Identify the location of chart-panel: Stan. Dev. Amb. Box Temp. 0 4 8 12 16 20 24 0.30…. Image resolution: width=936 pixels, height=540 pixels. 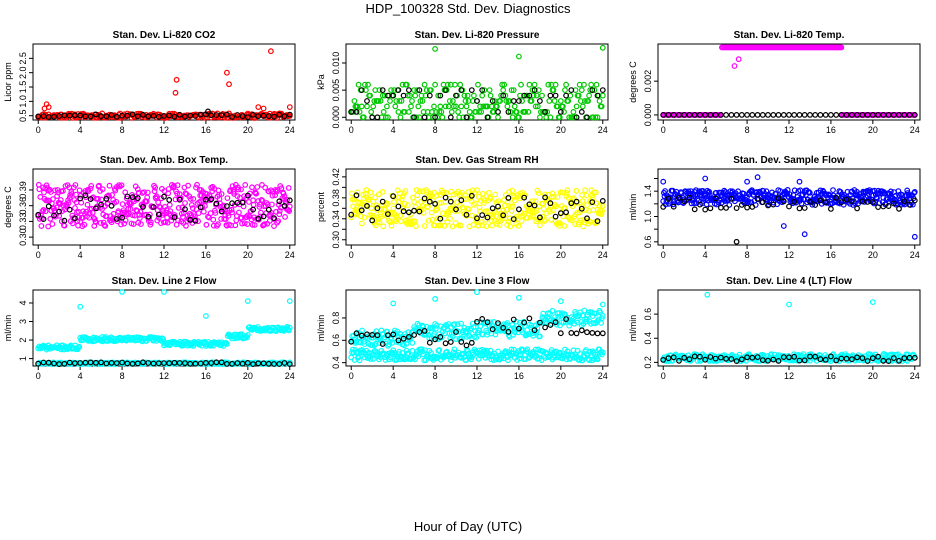
(149, 207).